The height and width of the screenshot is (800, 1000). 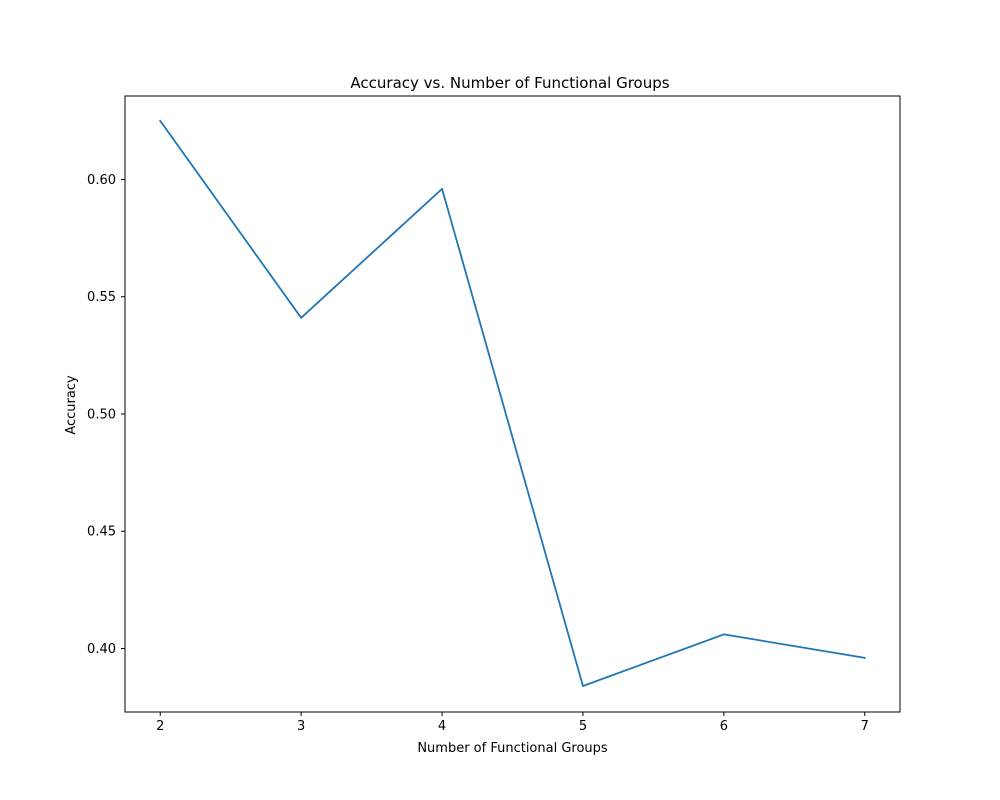 I want to click on y-axis: 0.40 0.45 0.50 0.55 0.60, so click(x=106, y=415).